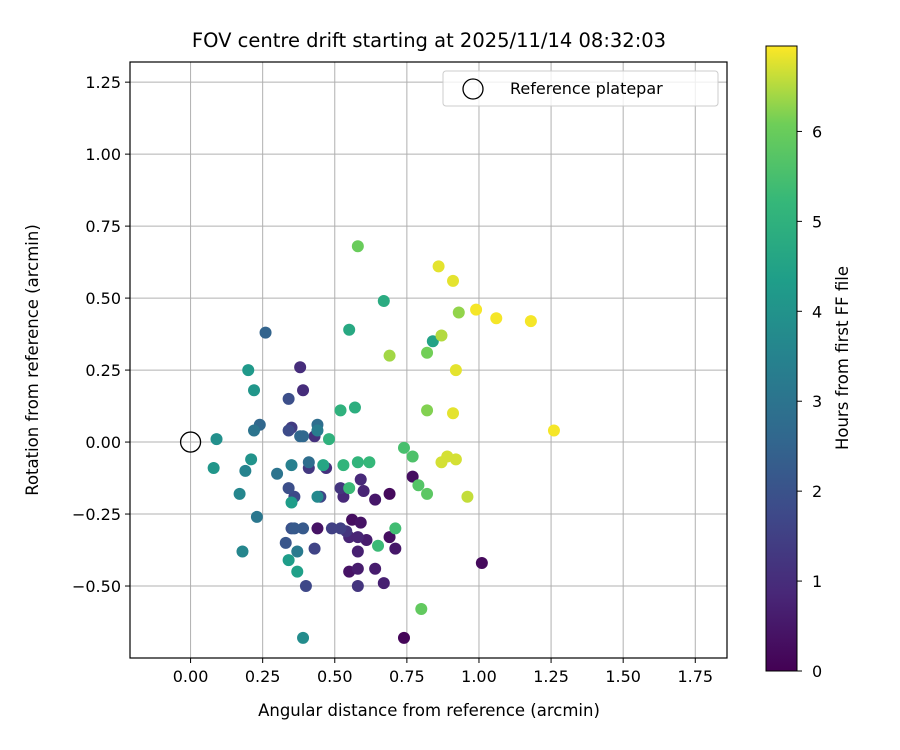 This screenshot has width=900, height=750. What do you see at coordinates (817, 491) in the screenshot?
I see `colorbar-tick-label: 2` at bounding box center [817, 491].